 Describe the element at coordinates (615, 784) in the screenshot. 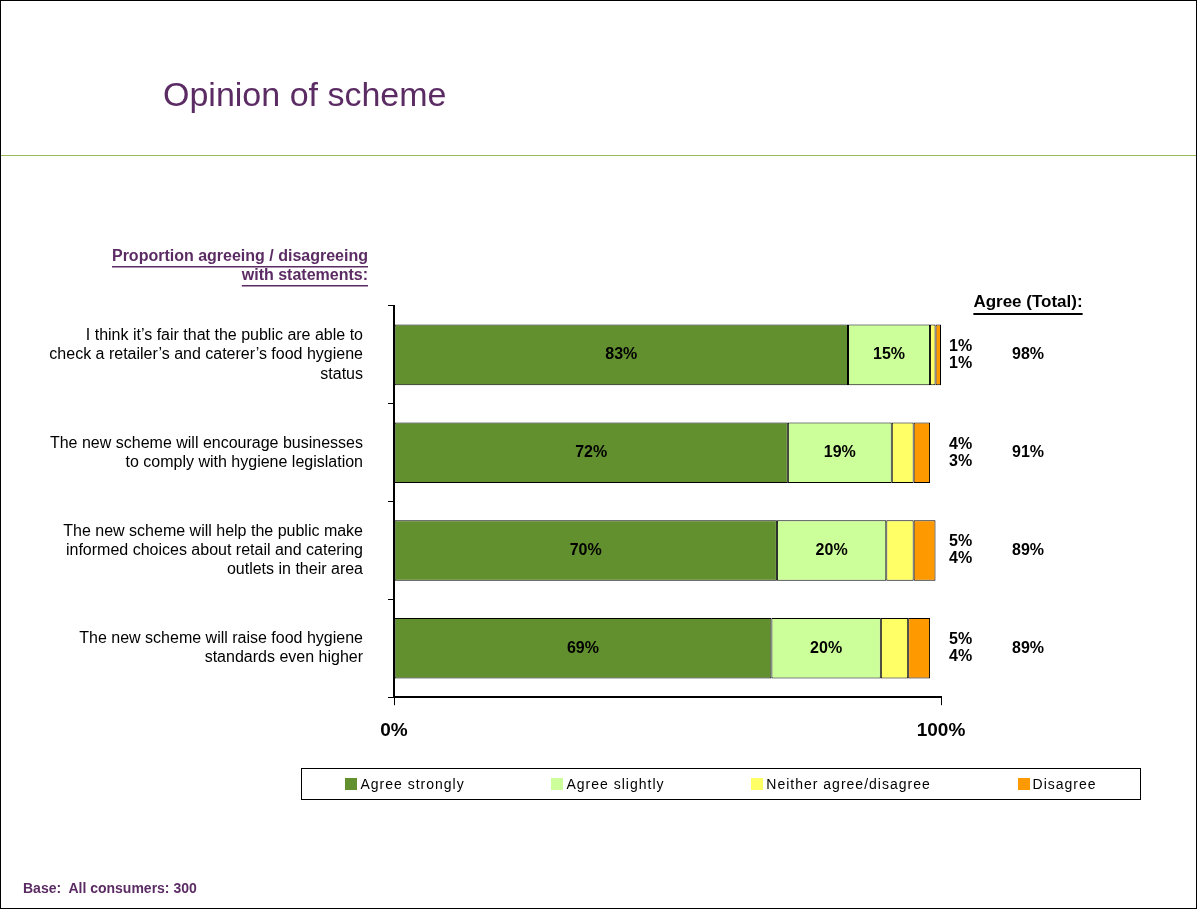

I see `legend-label: Agree slightly` at that location.